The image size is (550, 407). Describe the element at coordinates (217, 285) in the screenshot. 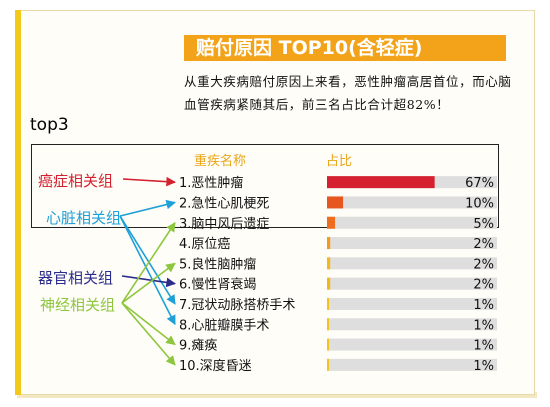

I see `row-label: 6.慢性肾衰竭` at that location.